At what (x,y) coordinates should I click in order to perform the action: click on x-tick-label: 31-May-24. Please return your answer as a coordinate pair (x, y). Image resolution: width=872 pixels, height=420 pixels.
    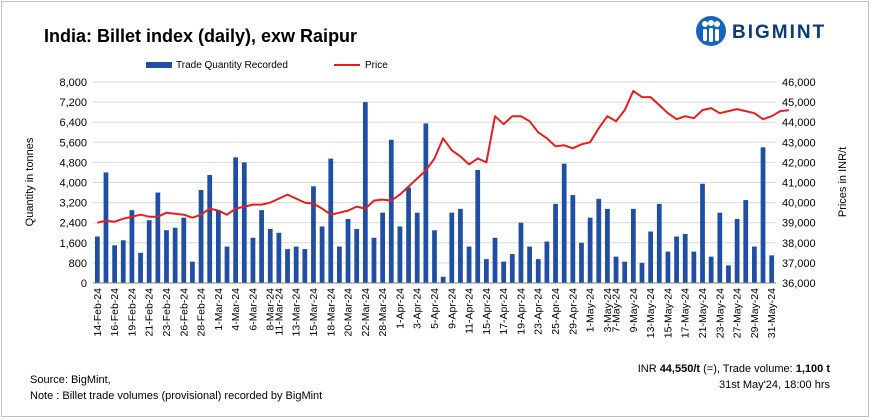
    Looking at the image, I should click on (772, 313).